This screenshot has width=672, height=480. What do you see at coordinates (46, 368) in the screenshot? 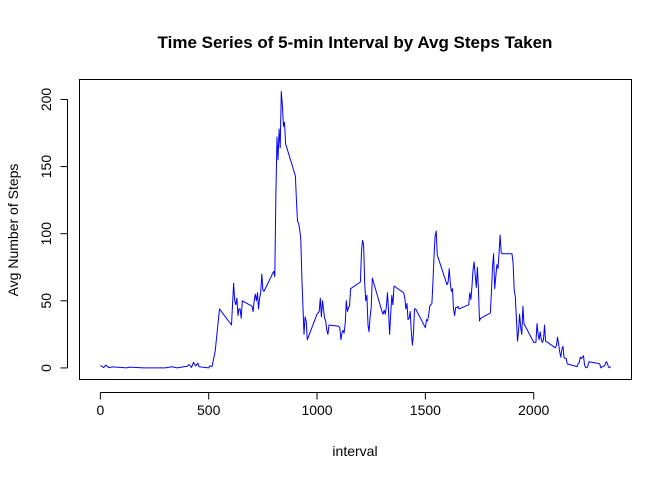
I see `y-tick-label: 0` at bounding box center [46, 368].